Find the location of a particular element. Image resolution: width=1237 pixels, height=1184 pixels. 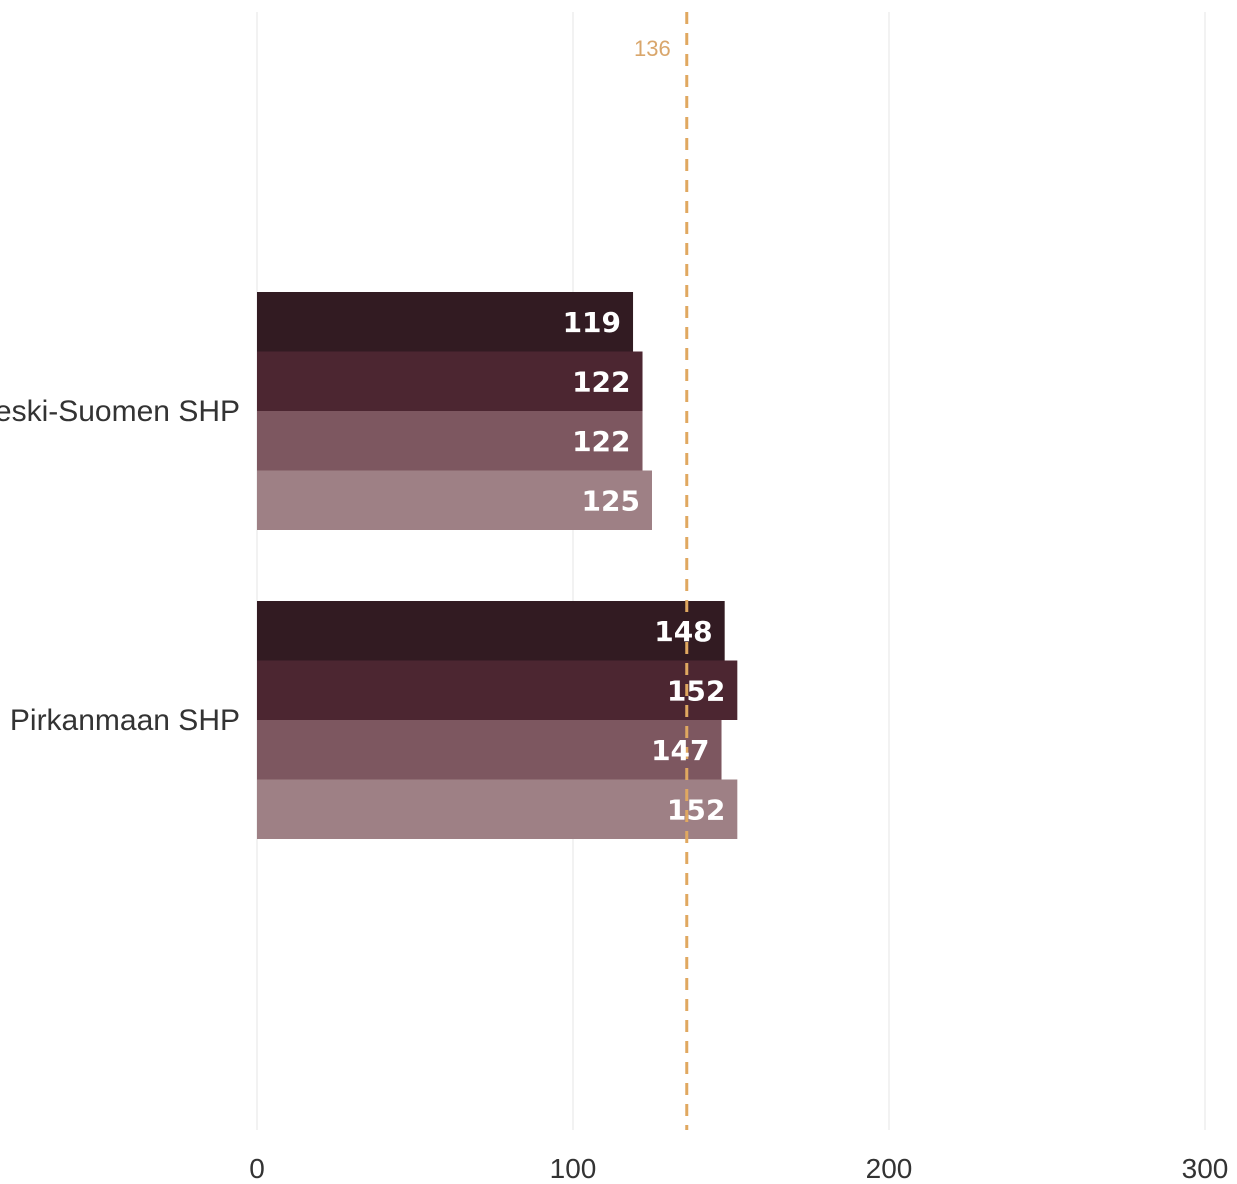

data-label-0-1: 122 is located at coordinates (601, 381).